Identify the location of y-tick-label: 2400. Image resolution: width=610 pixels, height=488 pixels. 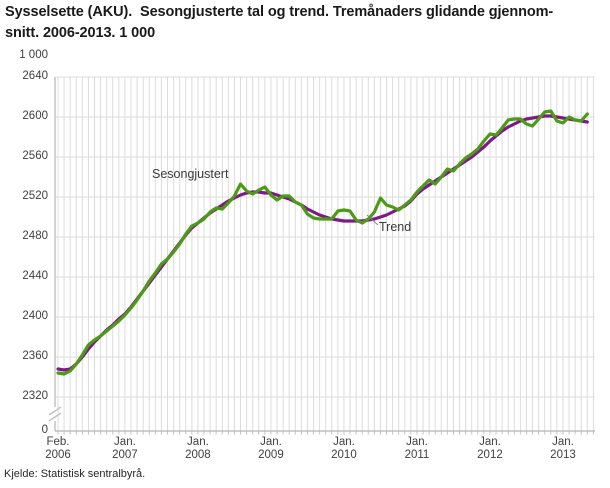
(35, 316).